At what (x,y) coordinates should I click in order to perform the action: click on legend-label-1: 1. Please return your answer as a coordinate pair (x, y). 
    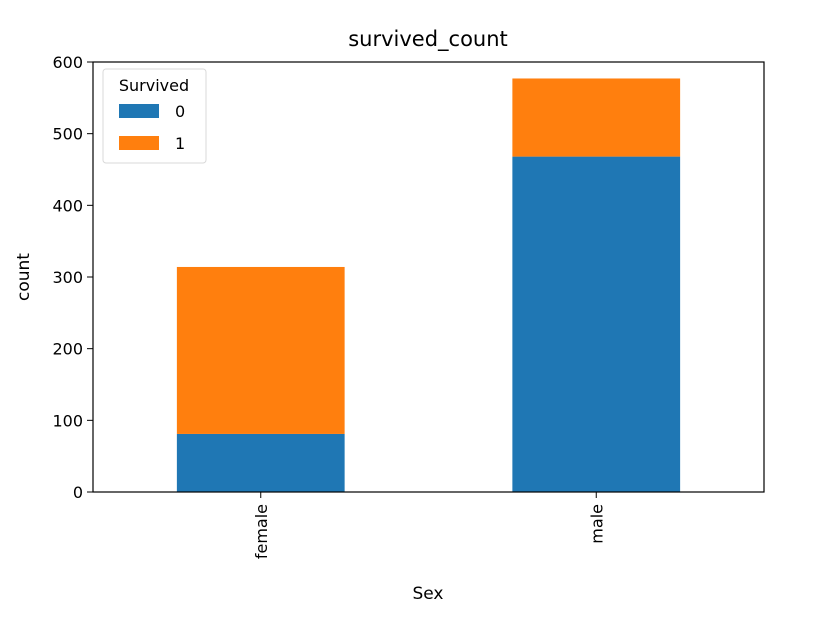
    Looking at the image, I should click on (180, 143).